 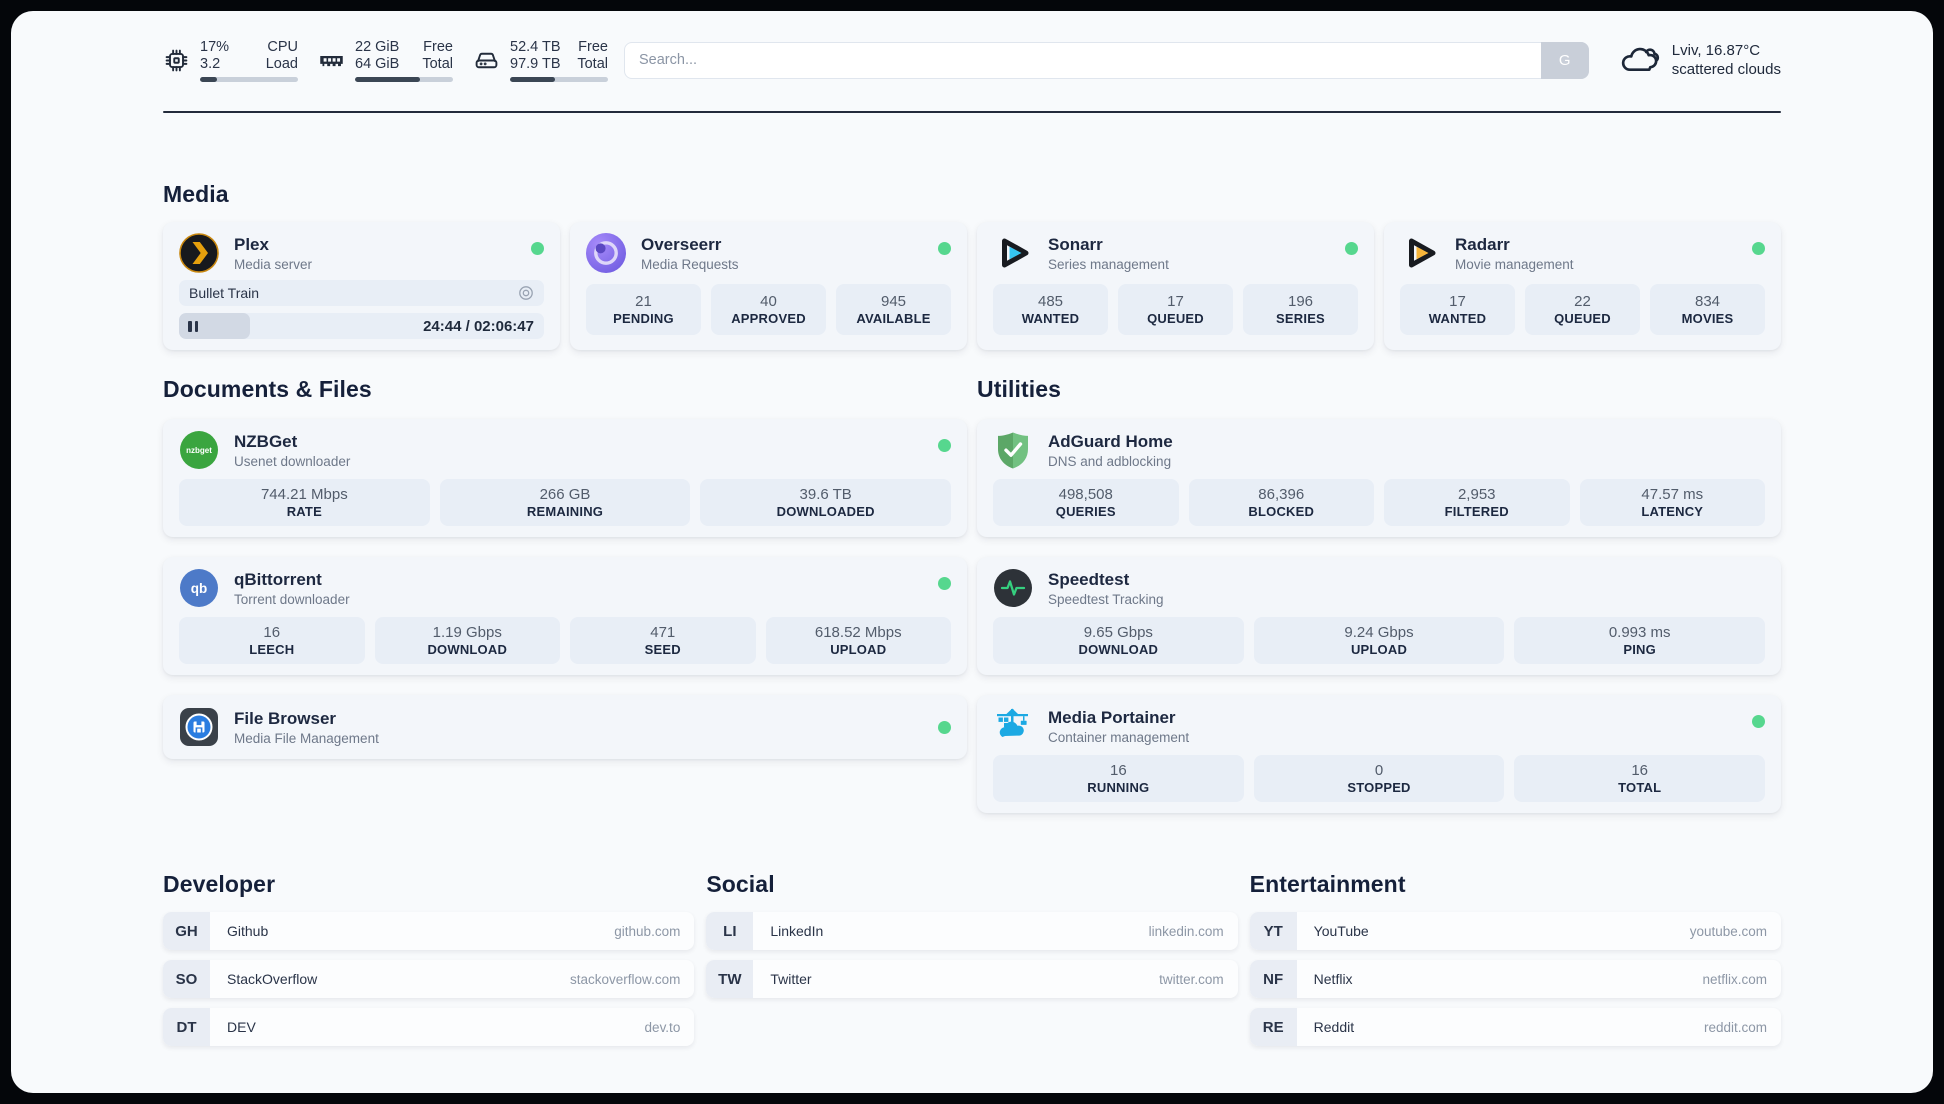 I want to click on link-url: netflix.com, so click(x=1734, y=979).